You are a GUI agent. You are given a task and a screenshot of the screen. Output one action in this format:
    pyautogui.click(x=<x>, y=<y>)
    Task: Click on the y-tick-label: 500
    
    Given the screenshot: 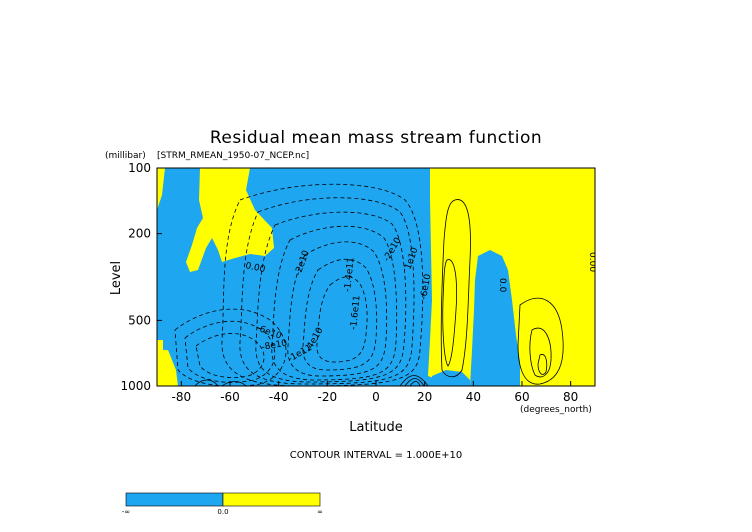 What is the action you would take?
    pyautogui.click(x=139, y=320)
    